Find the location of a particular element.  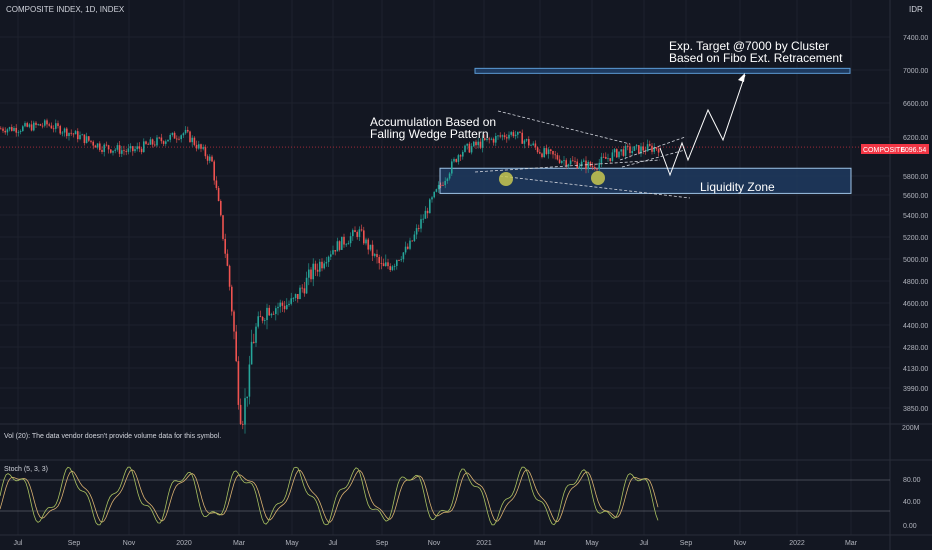

stoch-d-line is located at coordinates (329, 496).